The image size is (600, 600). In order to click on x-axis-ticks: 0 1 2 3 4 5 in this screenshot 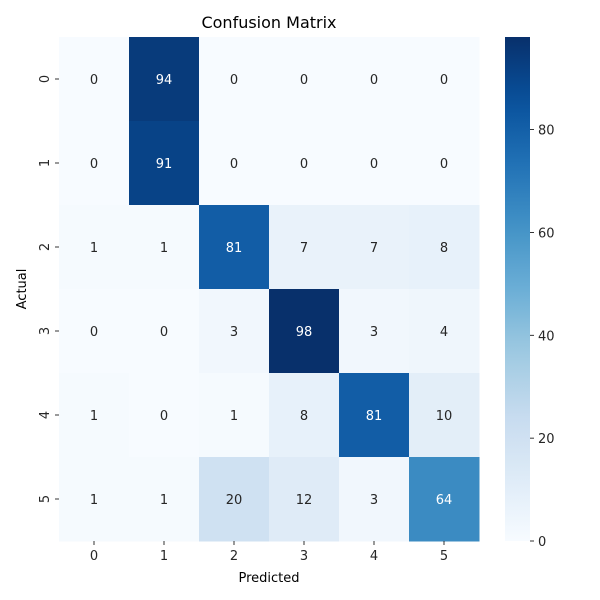, I will do `click(269, 552)`.